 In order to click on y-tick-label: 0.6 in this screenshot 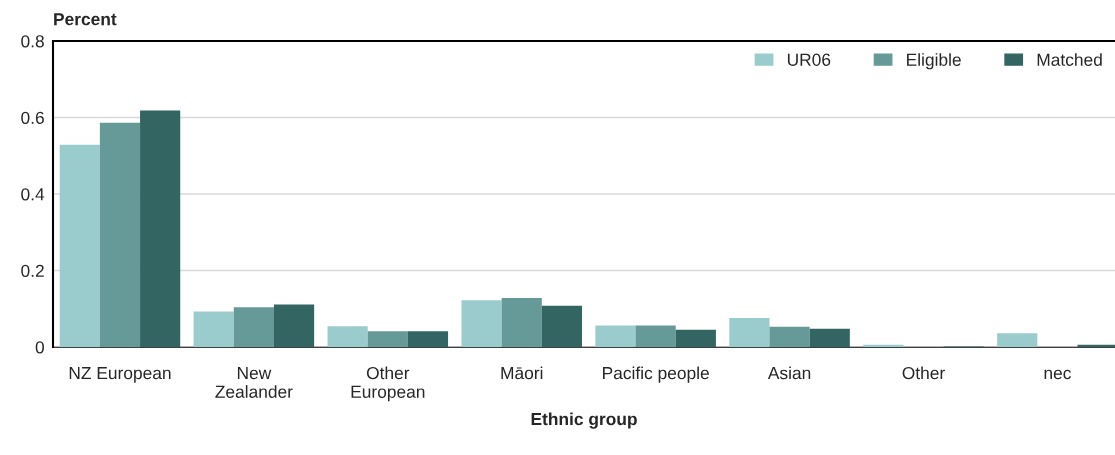, I will do `click(32, 117)`.